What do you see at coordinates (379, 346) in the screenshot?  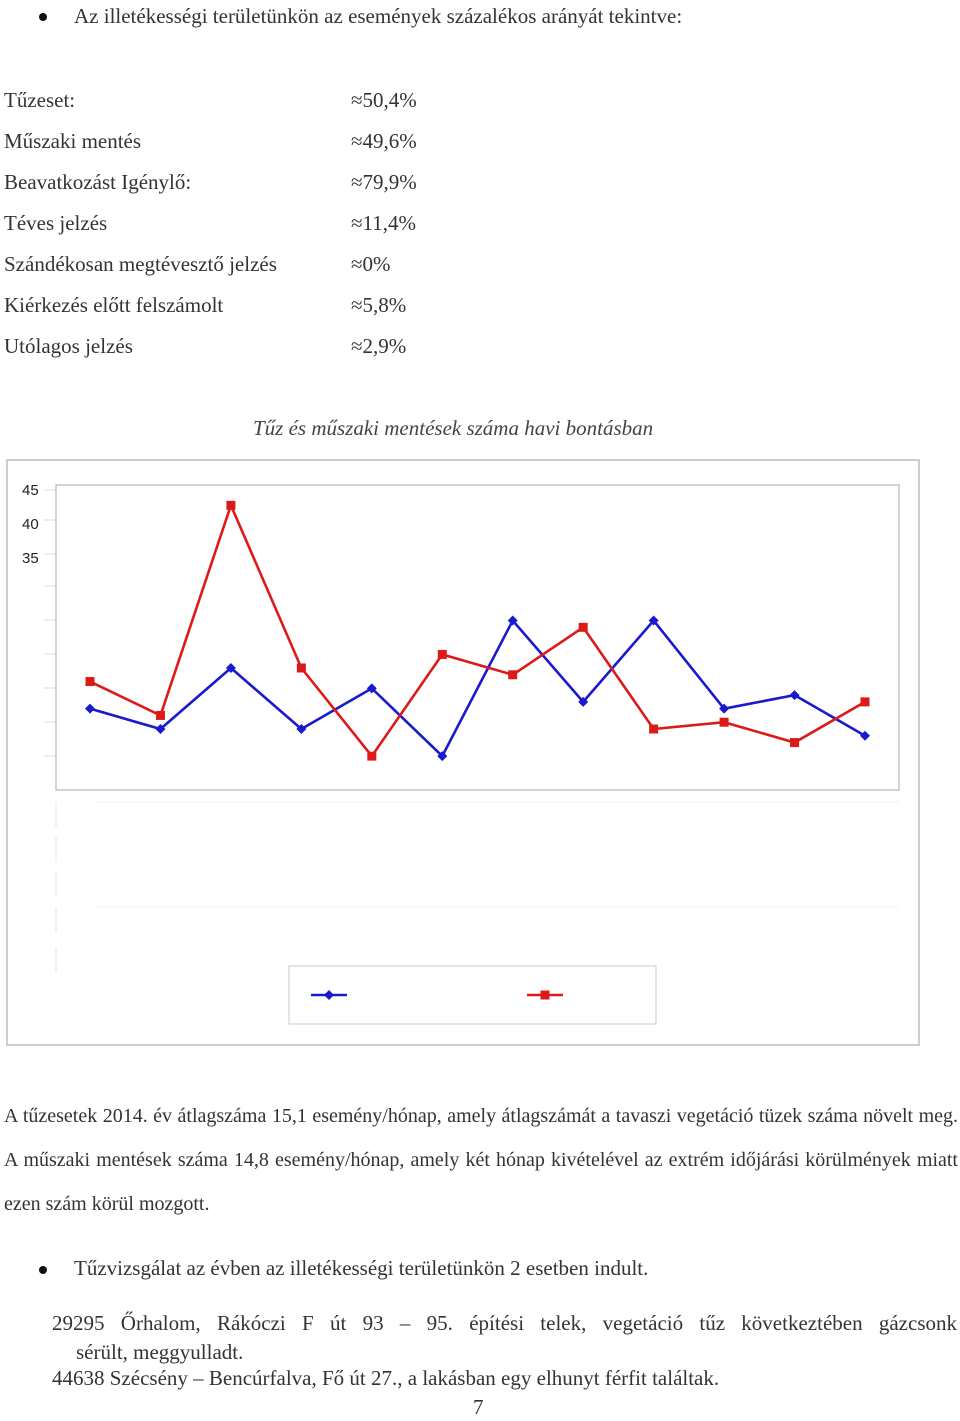 I see `stat-value-late-report: ≈2,9%` at bounding box center [379, 346].